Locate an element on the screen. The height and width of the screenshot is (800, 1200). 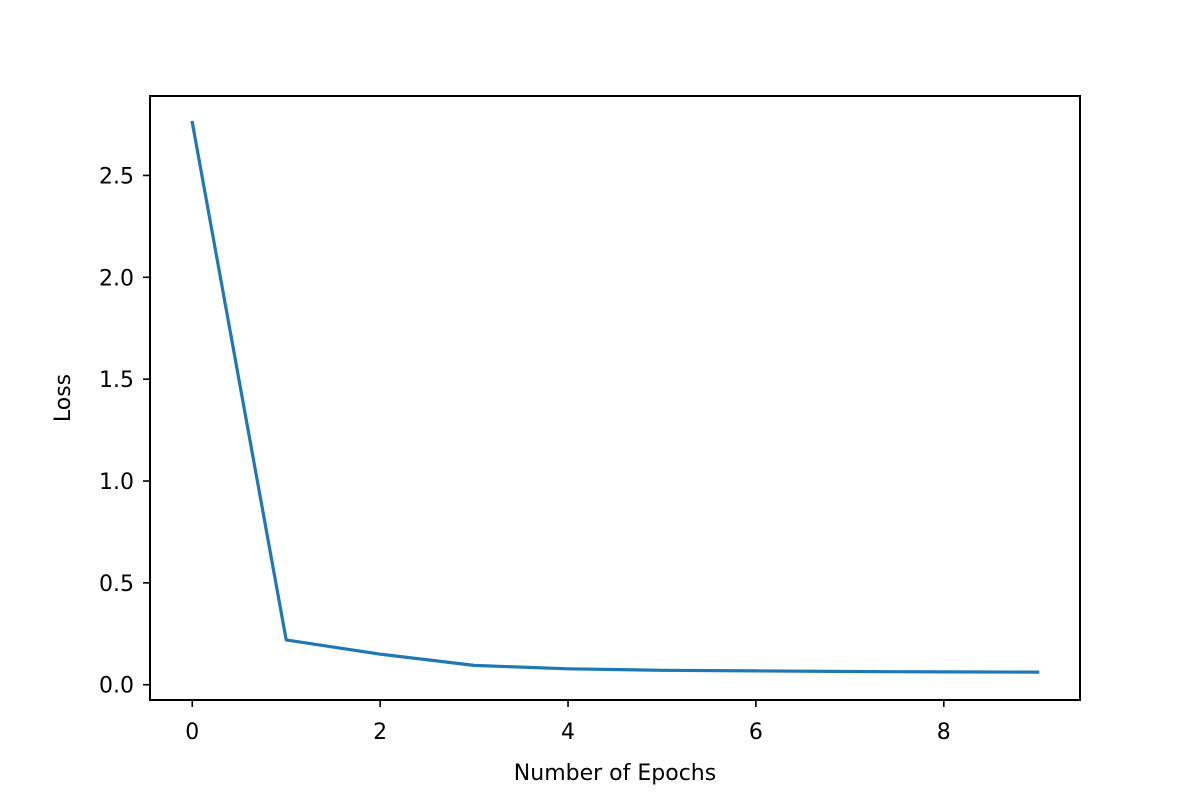
x-axis-label: Number of Epochs is located at coordinates (615, 773).